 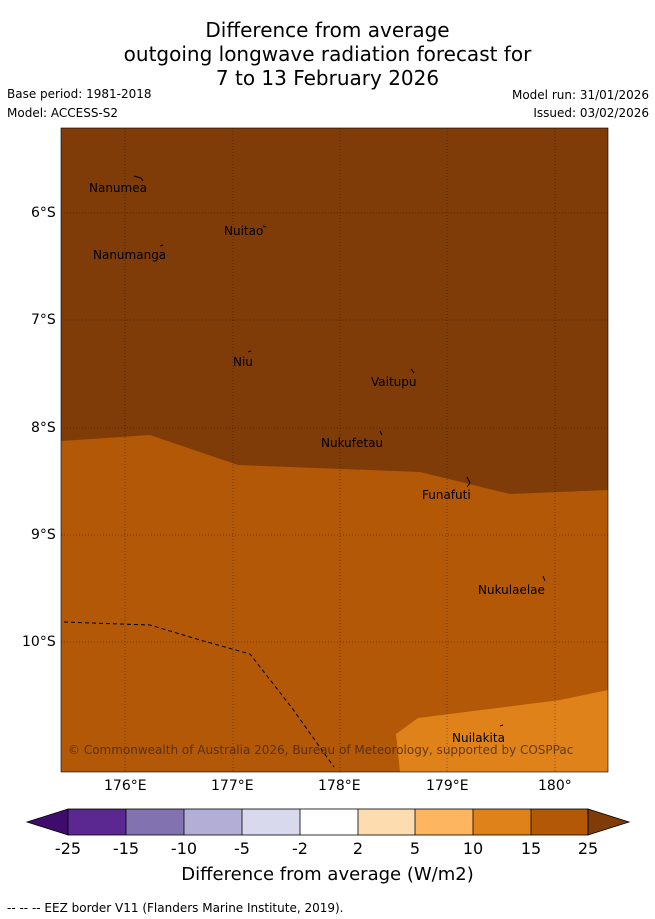 I want to click on colorbar-tick: 15, so click(x=531, y=848).